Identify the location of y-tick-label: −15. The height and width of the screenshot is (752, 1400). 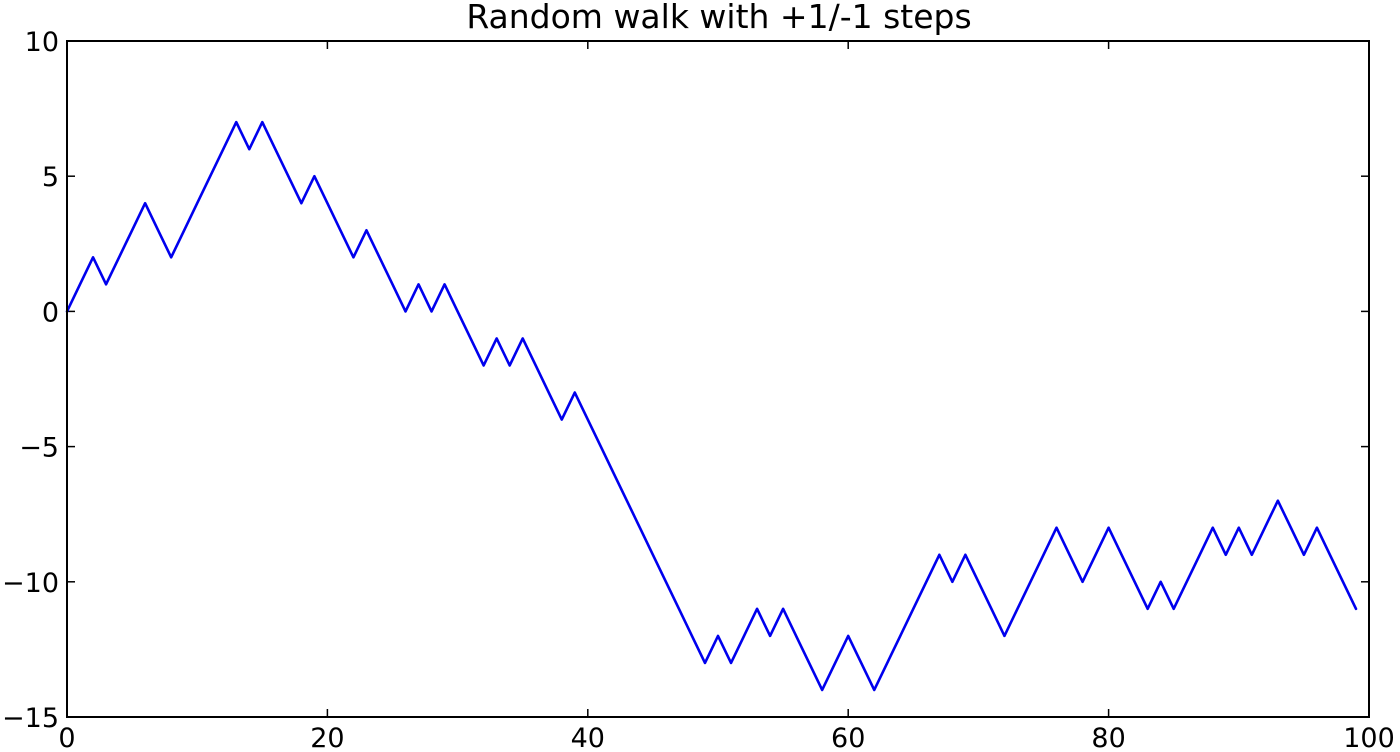
(30, 718).